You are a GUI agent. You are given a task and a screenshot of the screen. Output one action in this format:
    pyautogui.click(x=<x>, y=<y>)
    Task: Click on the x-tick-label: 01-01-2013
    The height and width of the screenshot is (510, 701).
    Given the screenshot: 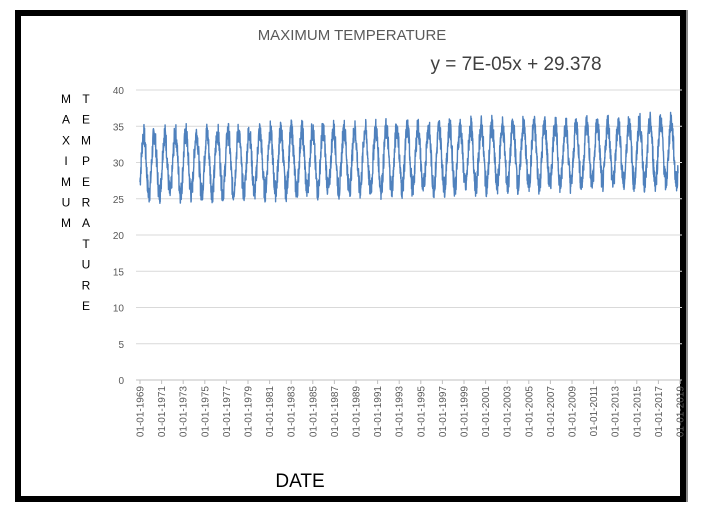 What is the action you would take?
    pyautogui.click(x=616, y=412)
    